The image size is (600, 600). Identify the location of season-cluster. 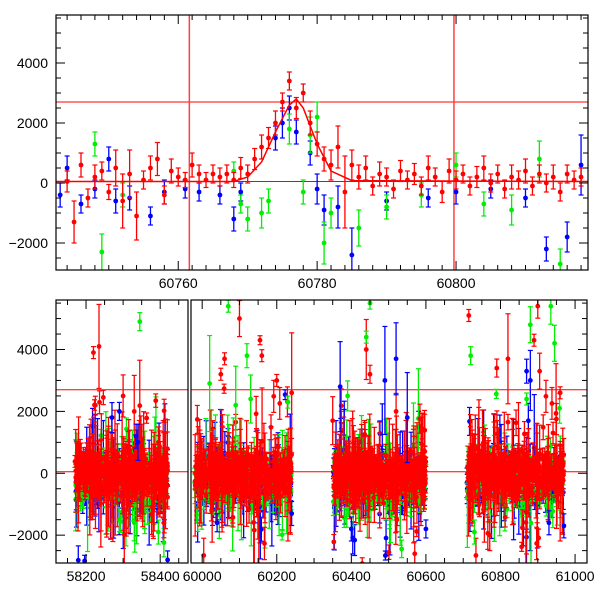
(243, 471).